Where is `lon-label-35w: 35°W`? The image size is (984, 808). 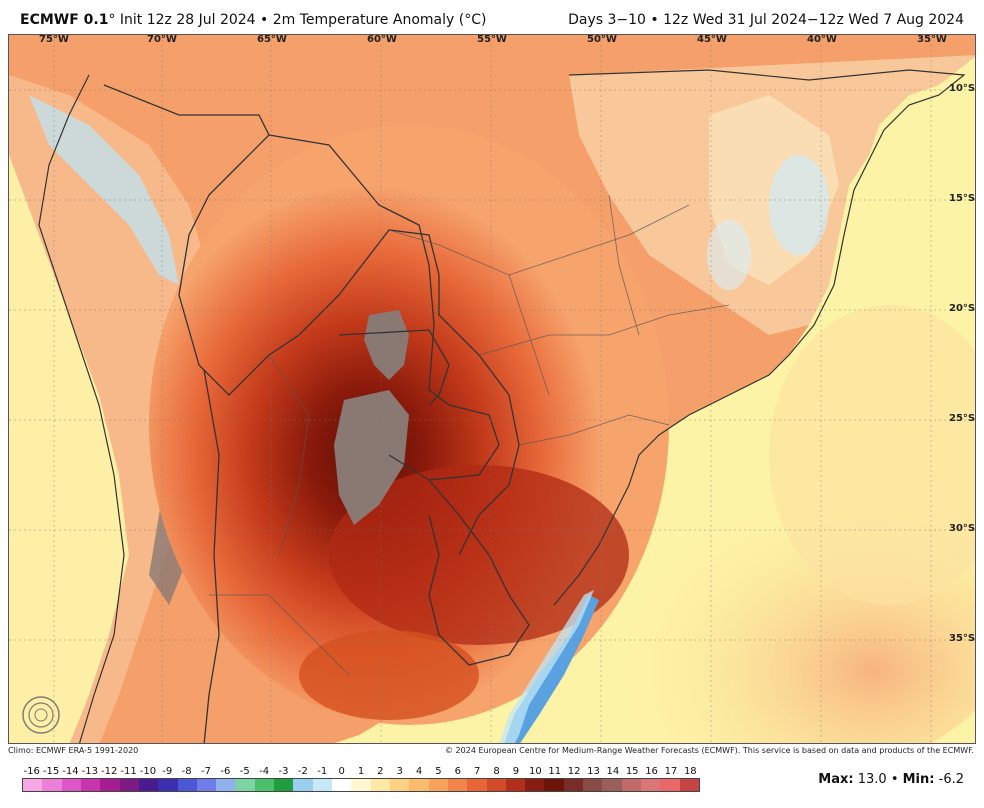 lon-label-35w: 35°W is located at coordinates (932, 39).